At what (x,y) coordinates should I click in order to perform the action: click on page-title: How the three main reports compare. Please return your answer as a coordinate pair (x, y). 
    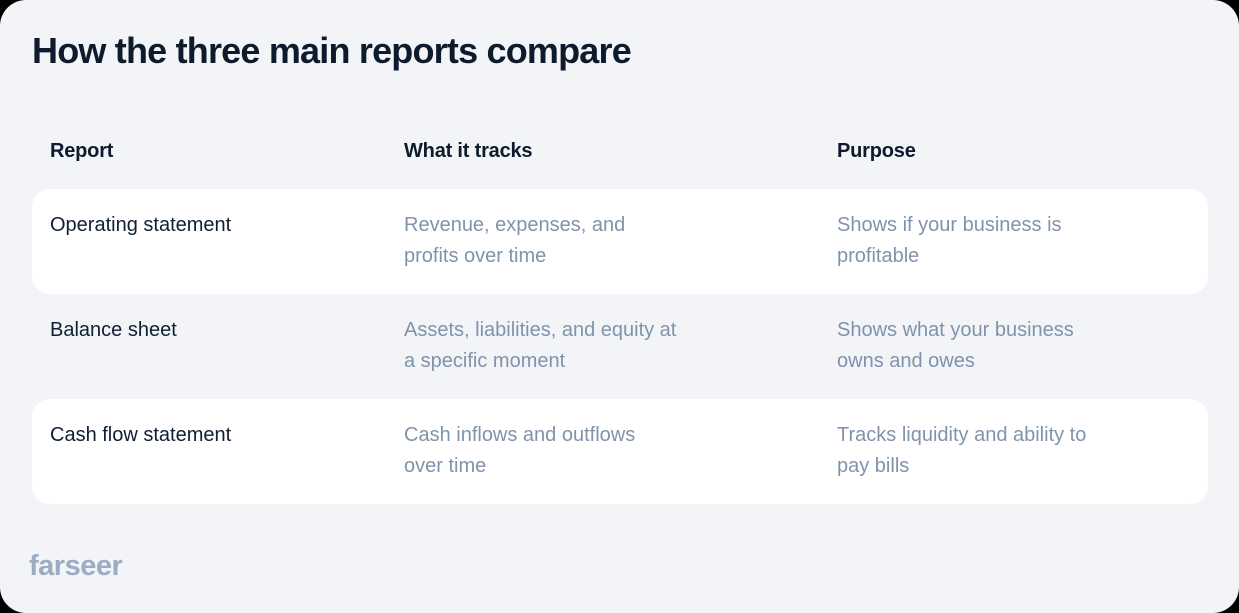
    Looking at the image, I should click on (332, 50).